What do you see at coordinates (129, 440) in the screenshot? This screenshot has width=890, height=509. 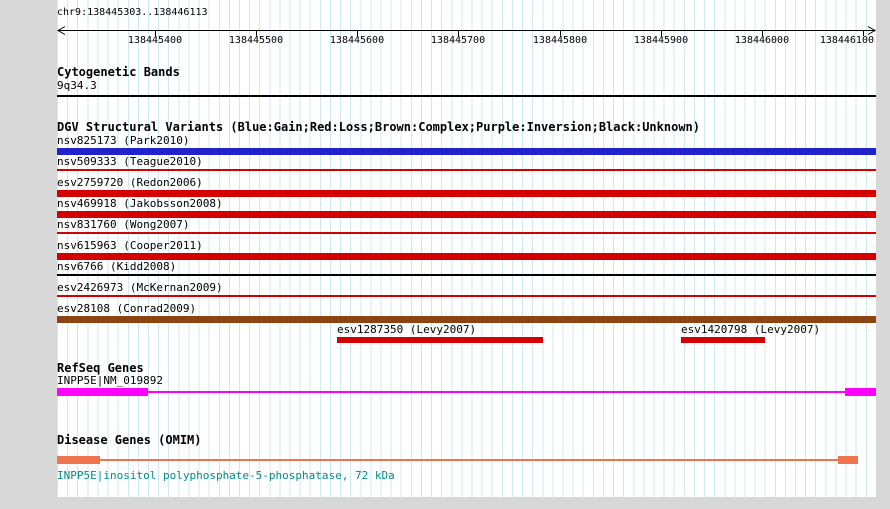 I see `section-title-omim: Disease Genes (OMIM)` at bounding box center [129, 440].